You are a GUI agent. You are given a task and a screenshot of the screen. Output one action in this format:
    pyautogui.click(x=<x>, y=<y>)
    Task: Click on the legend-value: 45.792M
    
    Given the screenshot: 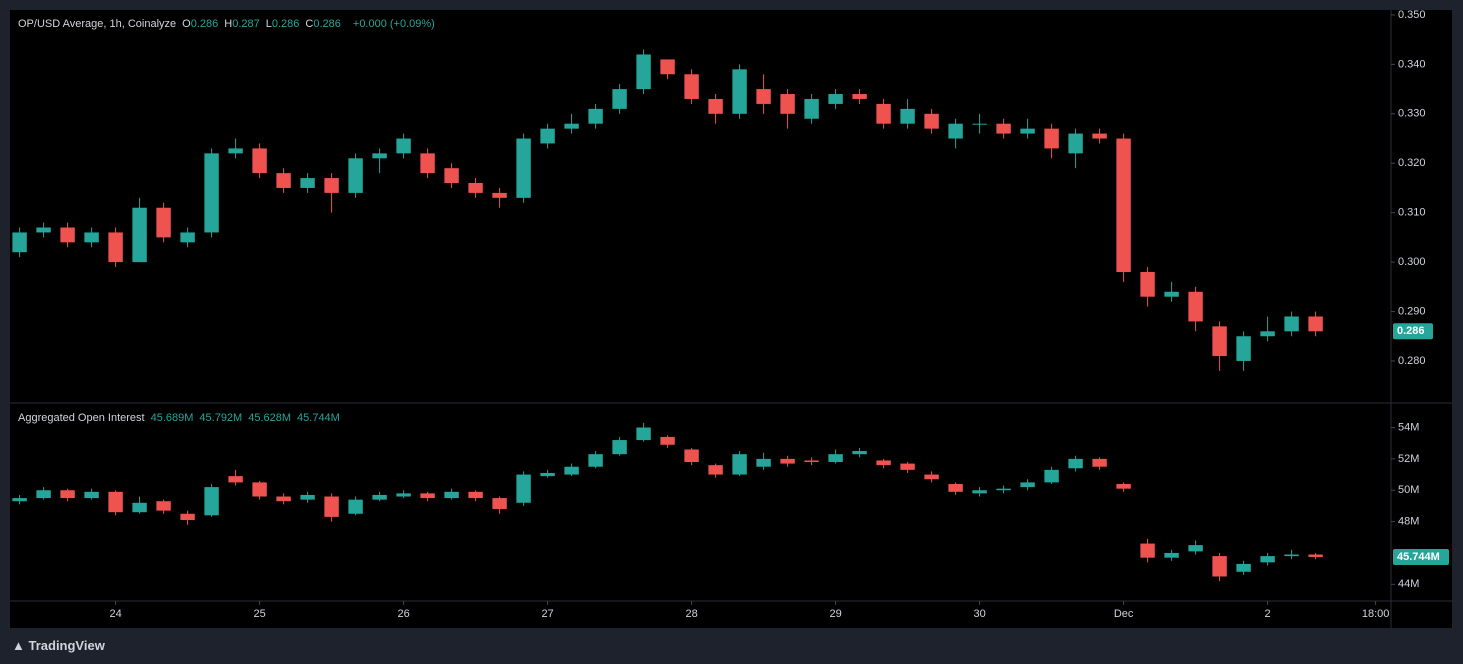 What is the action you would take?
    pyautogui.click(x=221, y=418)
    